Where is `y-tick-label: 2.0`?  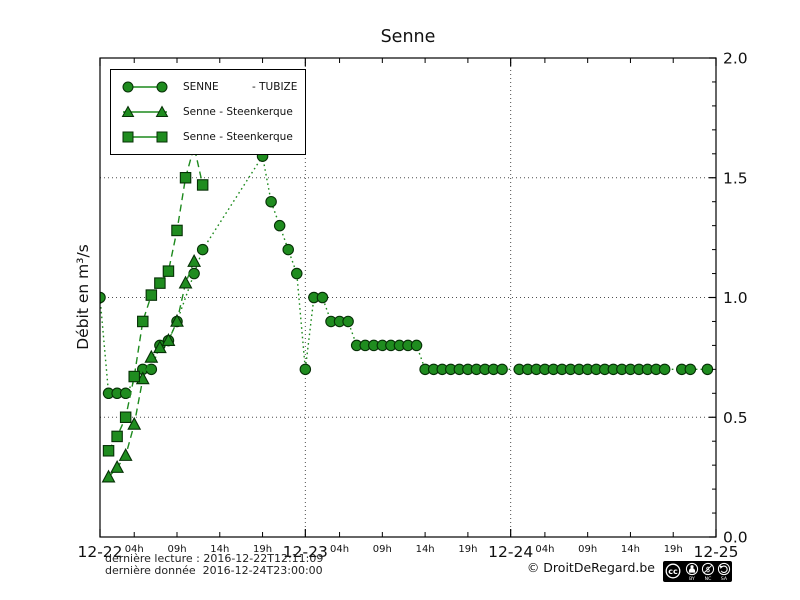
y-tick-label: 2.0 is located at coordinates (735, 59).